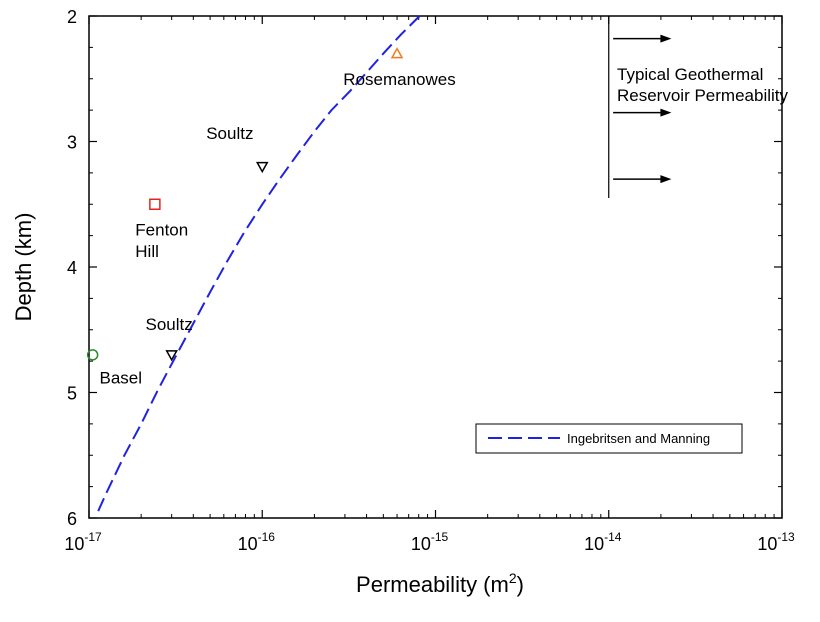 The image size is (820, 622). I want to click on y-tick-label: 2, so click(72, 17).